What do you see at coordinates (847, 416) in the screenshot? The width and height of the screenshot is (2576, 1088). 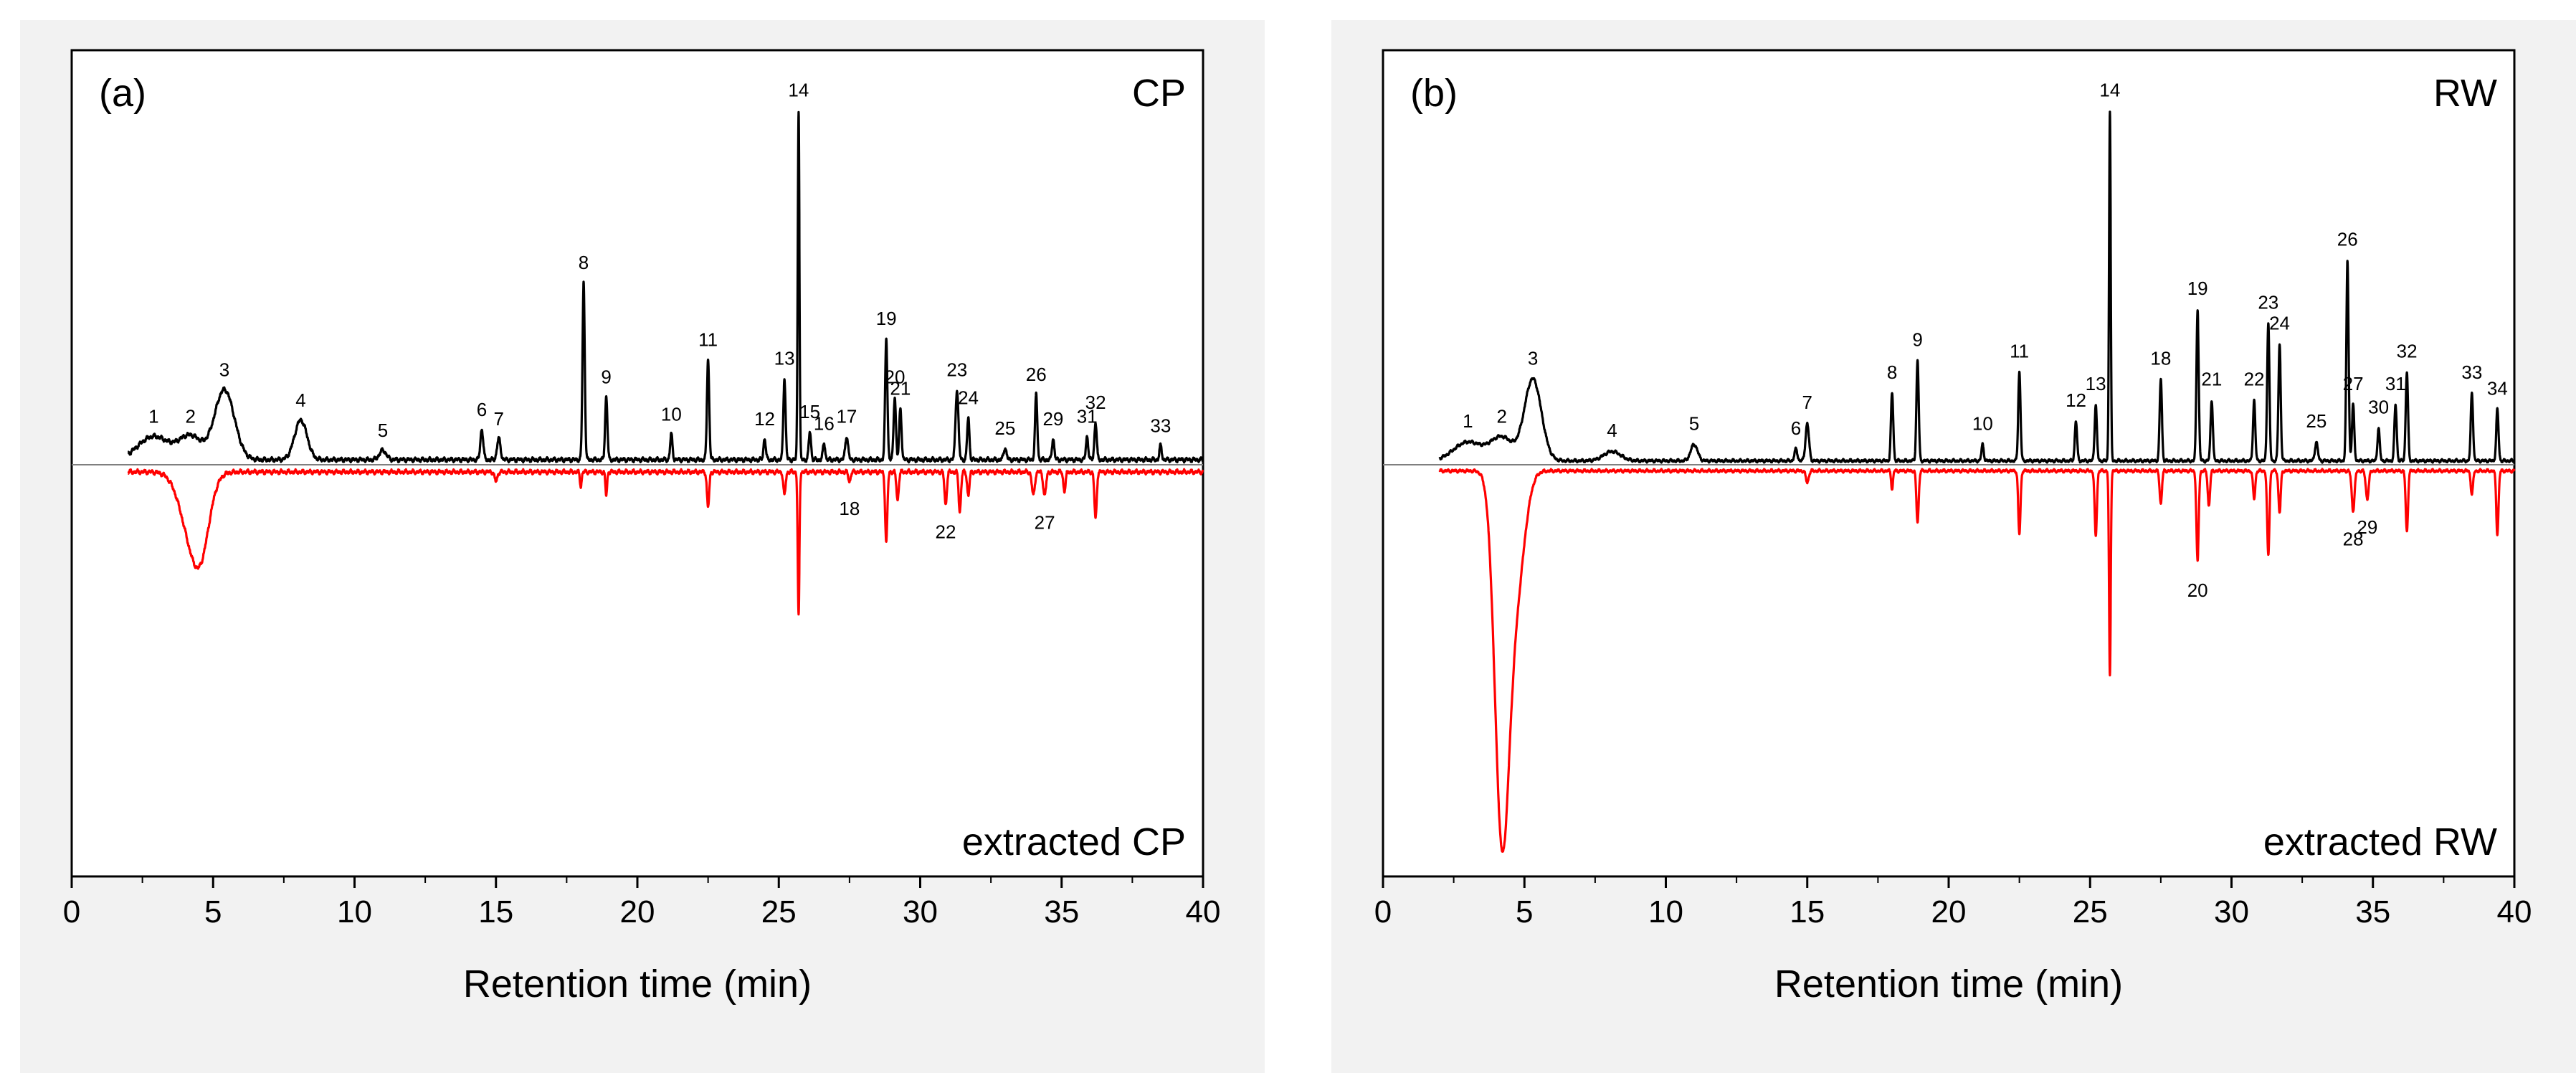 I see `sample-peak-label: 17` at bounding box center [847, 416].